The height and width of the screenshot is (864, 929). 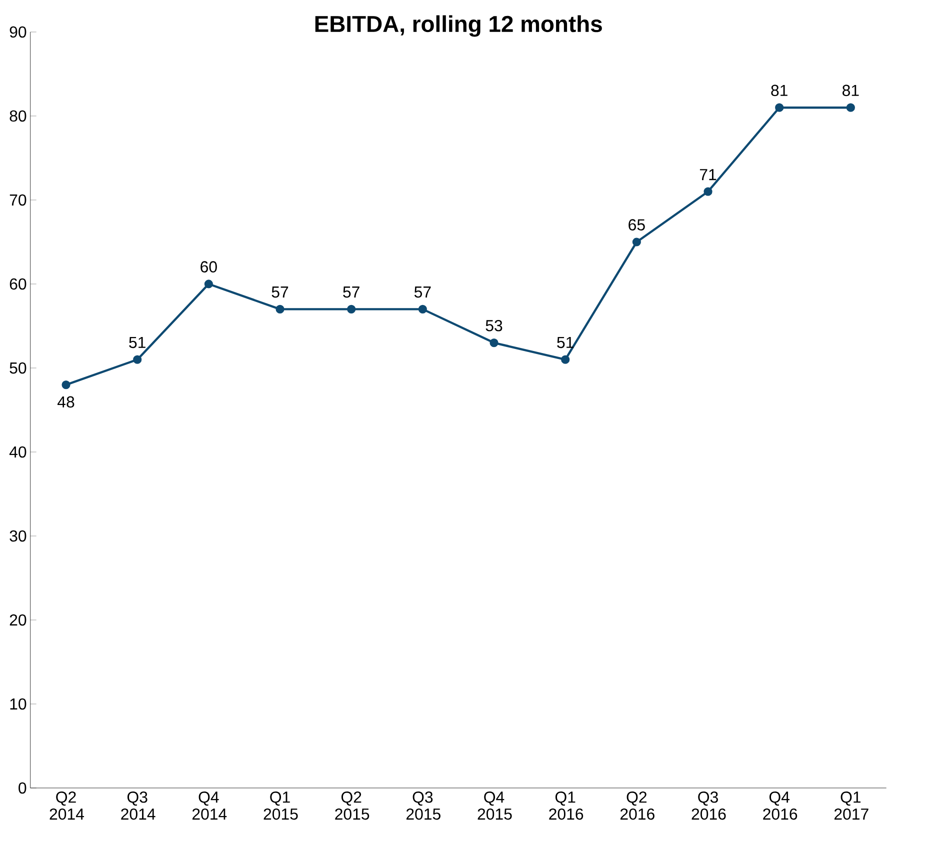 What do you see at coordinates (66, 402) in the screenshot?
I see `data-label: 48` at bounding box center [66, 402].